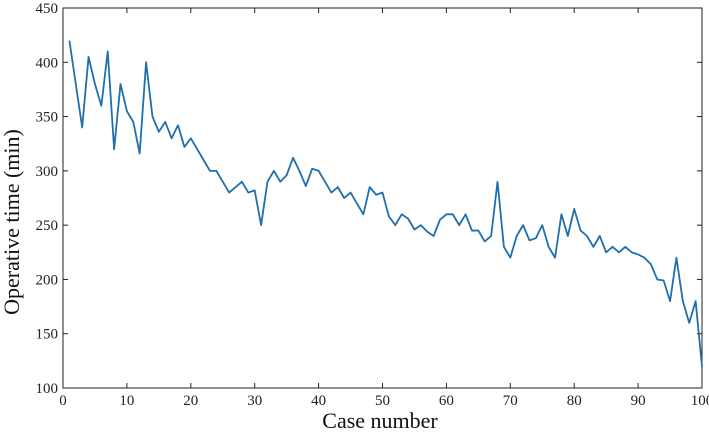  I want to click on x-tick-label: 100, so click(700, 401).